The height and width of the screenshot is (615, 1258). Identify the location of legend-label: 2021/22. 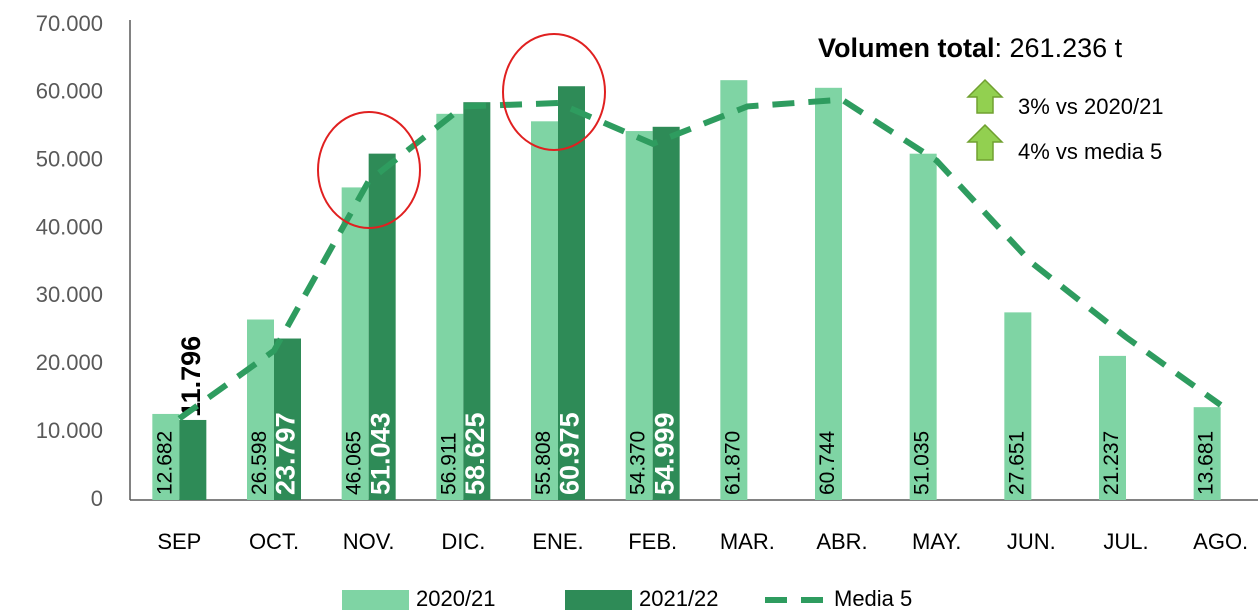
(679, 598).